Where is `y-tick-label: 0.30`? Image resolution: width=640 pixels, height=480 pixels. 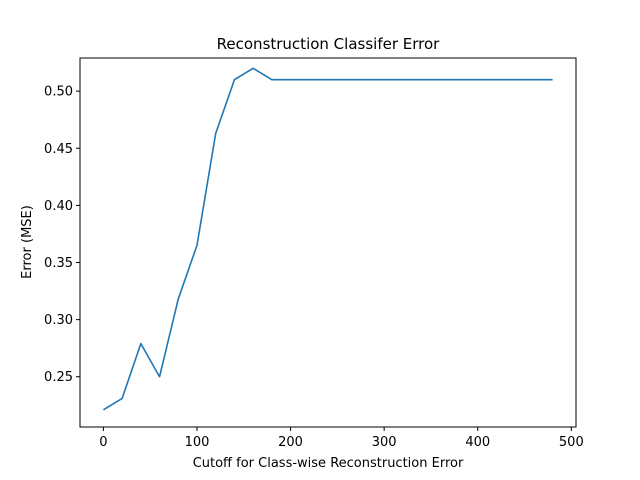
y-tick-label: 0.30 is located at coordinates (58, 320).